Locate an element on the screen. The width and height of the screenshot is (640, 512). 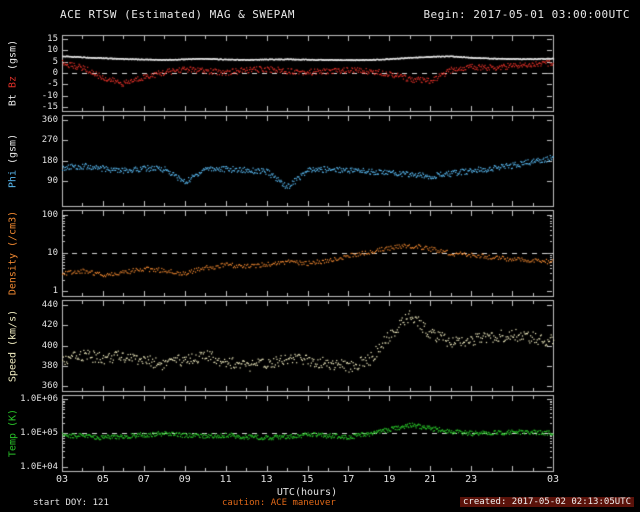
y-axis-title: Phi (gsm) is located at coordinates (13, 160).